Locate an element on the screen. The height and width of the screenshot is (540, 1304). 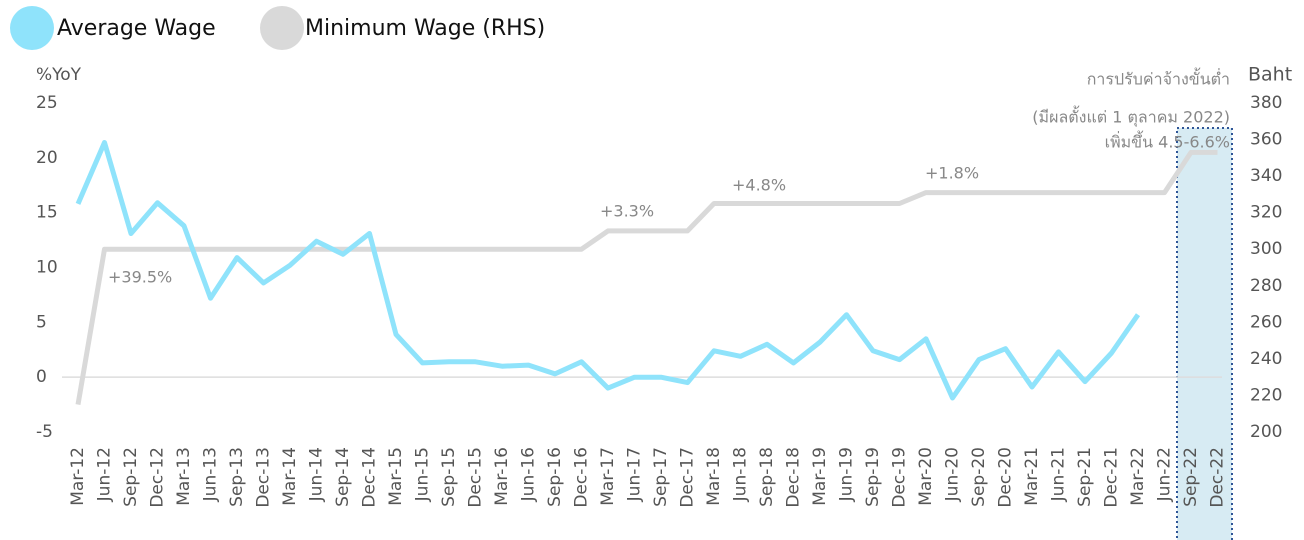
y-tick-label: 20 is located at coordinates (47, 158).